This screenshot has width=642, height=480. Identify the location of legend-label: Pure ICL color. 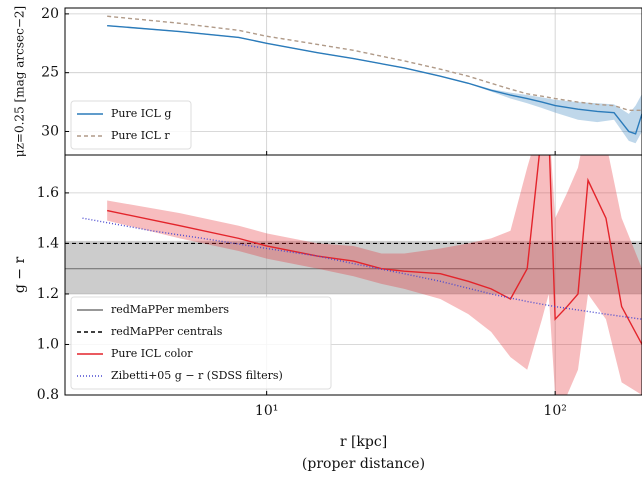
(152, 353).